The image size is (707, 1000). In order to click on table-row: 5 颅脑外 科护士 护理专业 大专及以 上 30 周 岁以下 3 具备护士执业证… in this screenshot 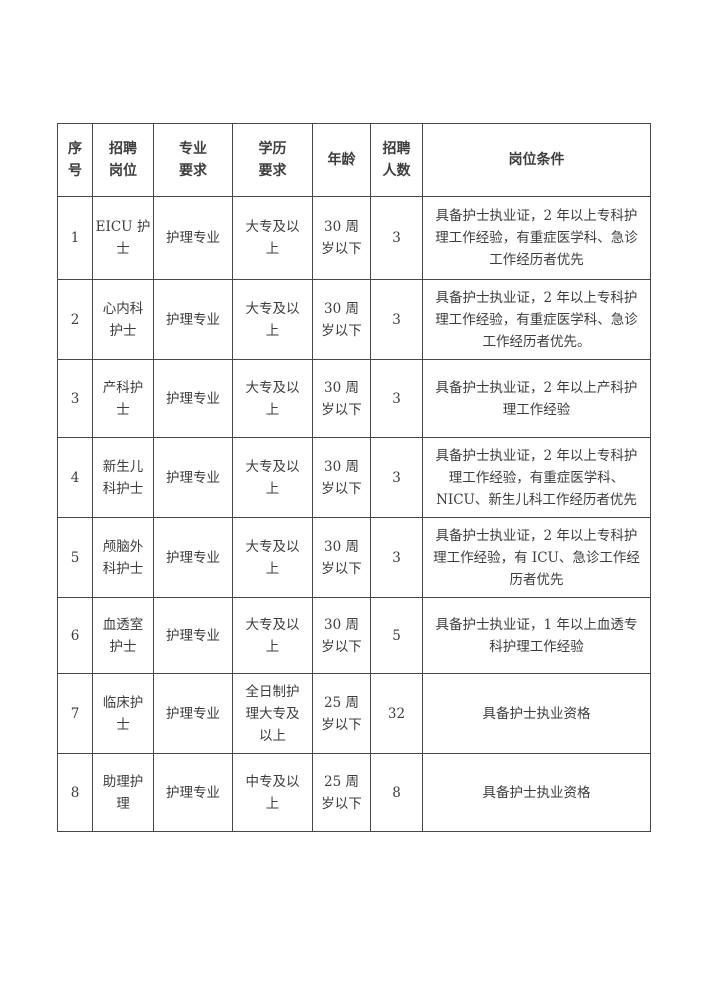, I will do `click(354, 557)`.